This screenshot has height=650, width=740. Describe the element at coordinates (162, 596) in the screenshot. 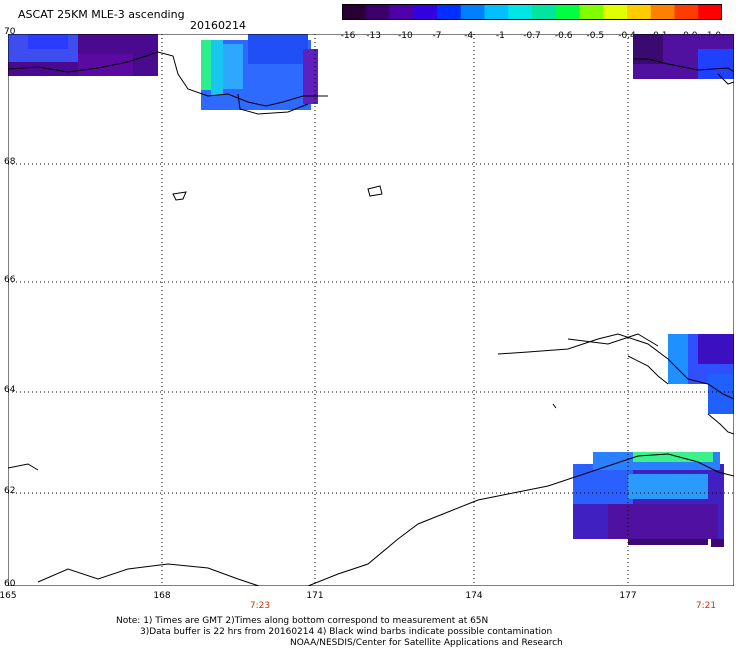

I see `lon-label-168: 168` at that location.